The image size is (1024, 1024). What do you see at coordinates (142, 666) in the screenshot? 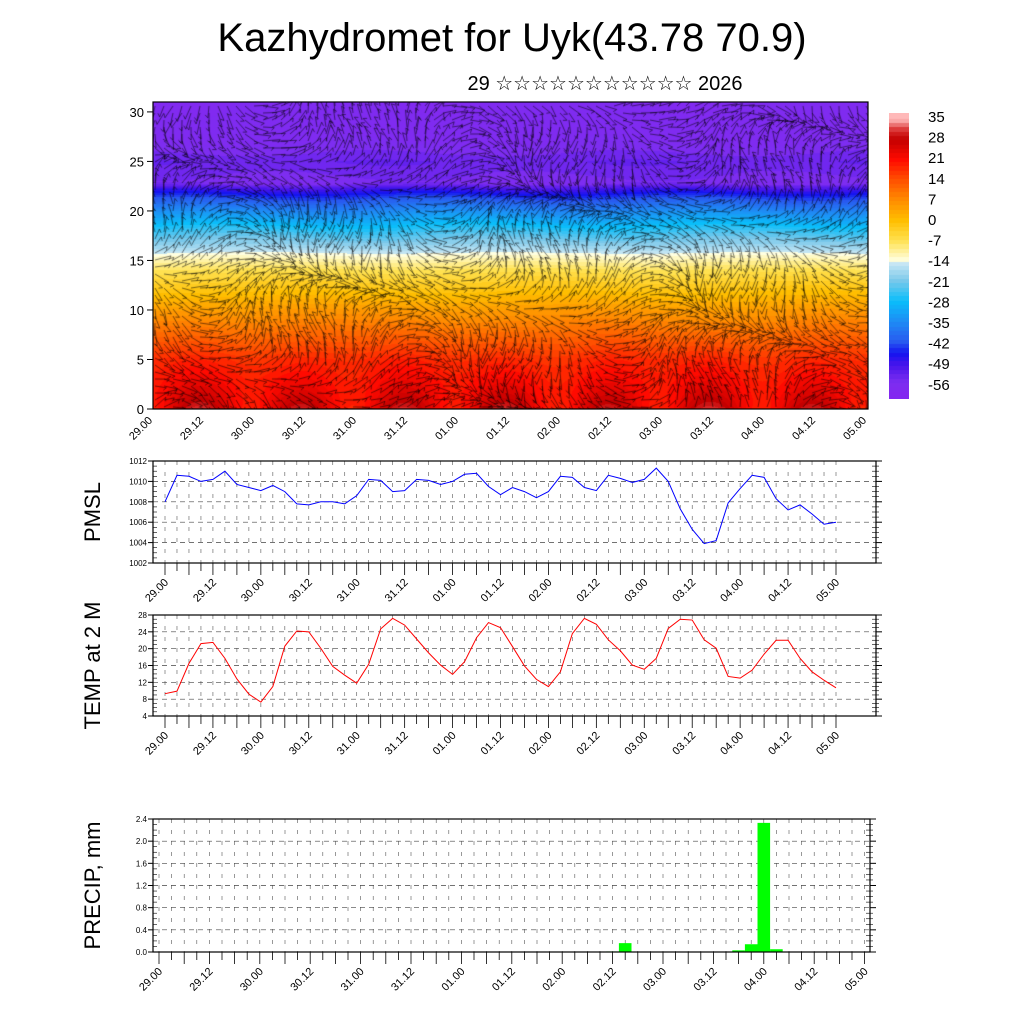
I see `y-tick-label: 16` at bounding box center [142, 666].